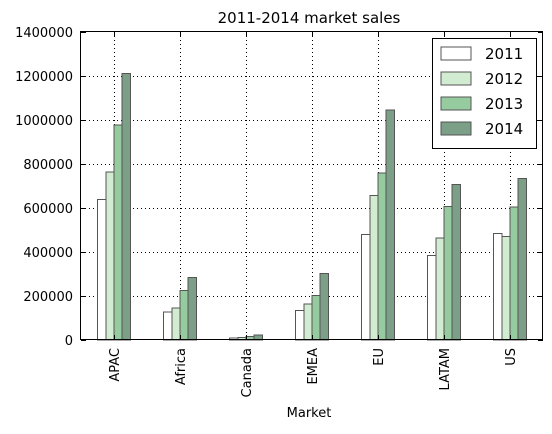  What do you see at coordinates (48, 297) in the screenshot?
I see `y-tick-label: 200000` at bounding box center [48, 297].